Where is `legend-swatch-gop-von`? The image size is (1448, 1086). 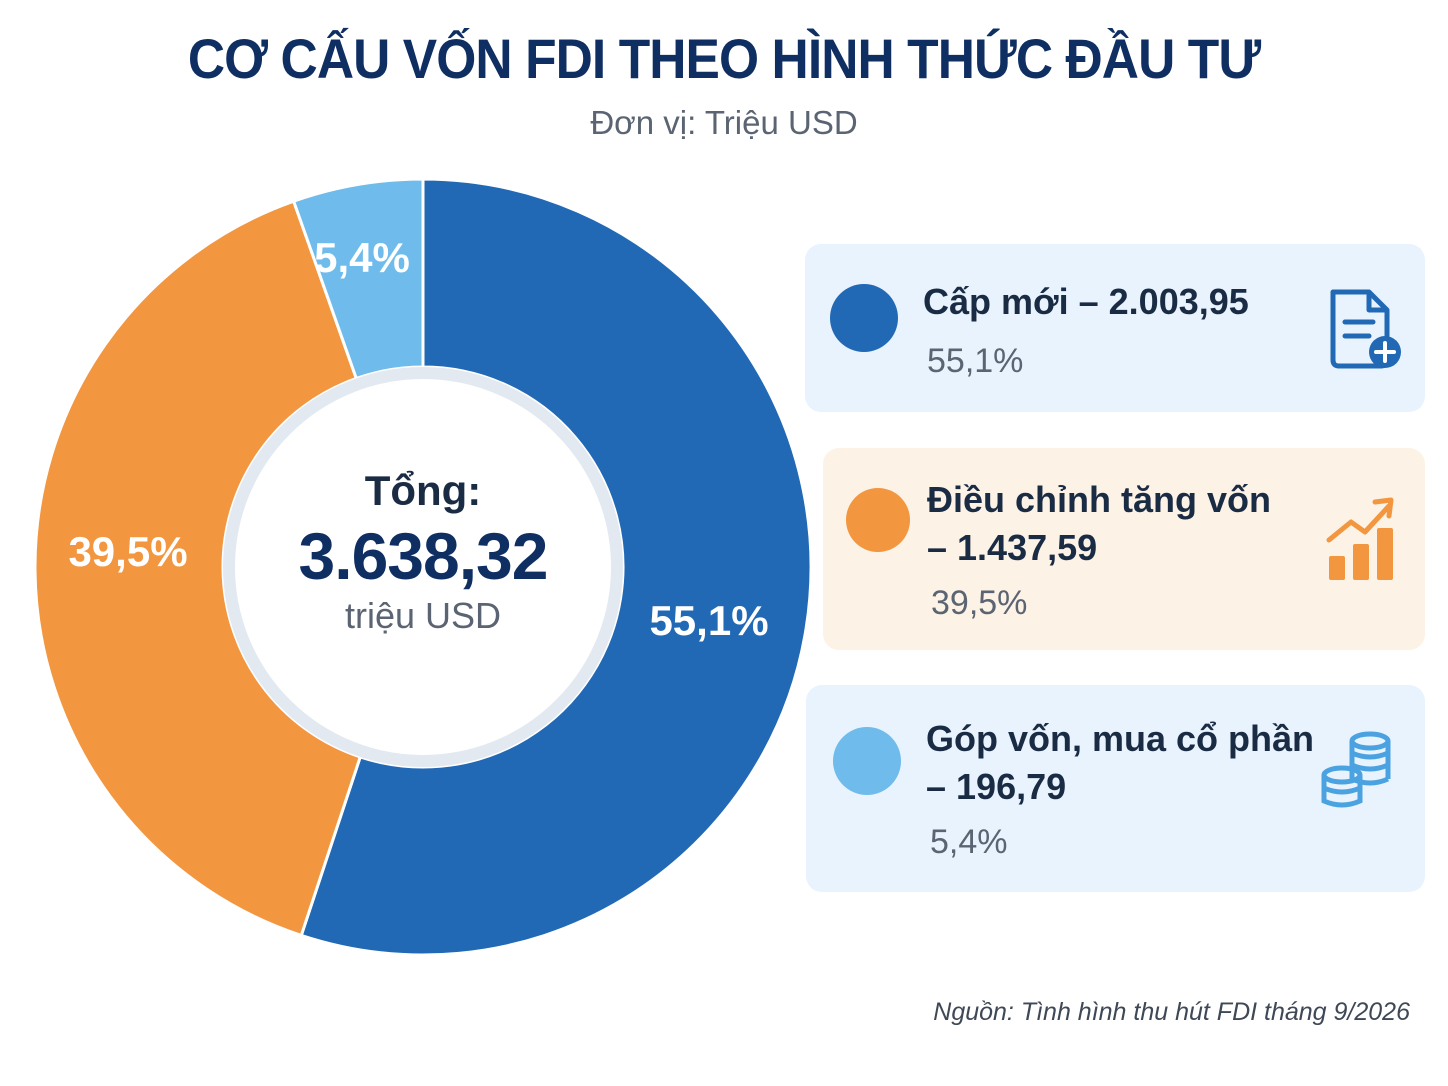
legend-swatch-gop-von is located at coordinates (867, 761).